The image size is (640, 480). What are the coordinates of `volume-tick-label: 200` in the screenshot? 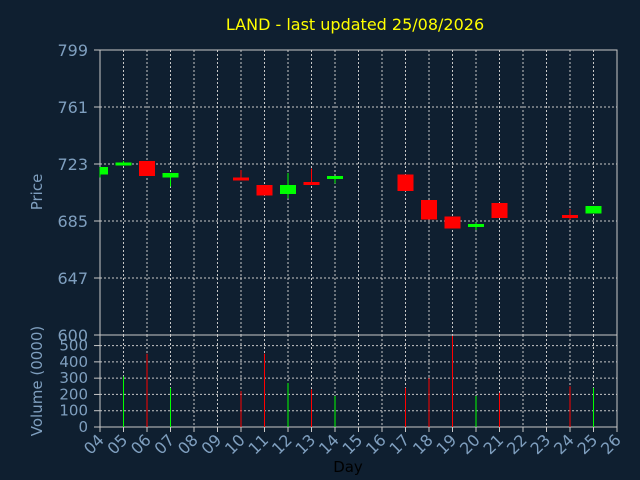 It's located at (73, 394).